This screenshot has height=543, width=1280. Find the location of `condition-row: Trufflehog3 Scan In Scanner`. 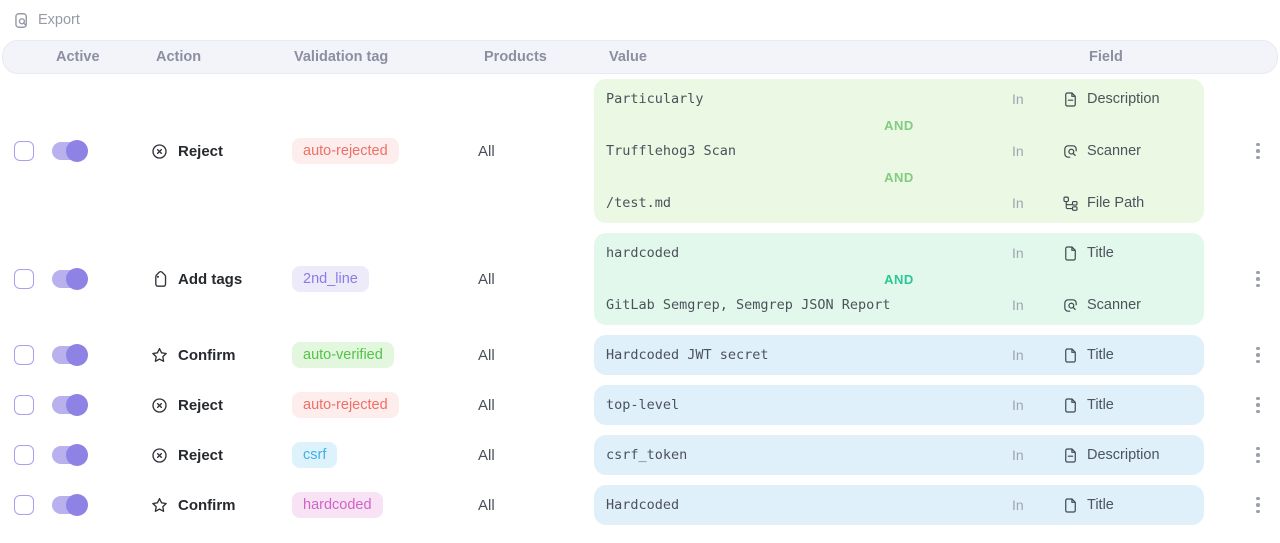

condition-row: Trufflehog3 Scan In Scanner is located at coordinates (899, 151).